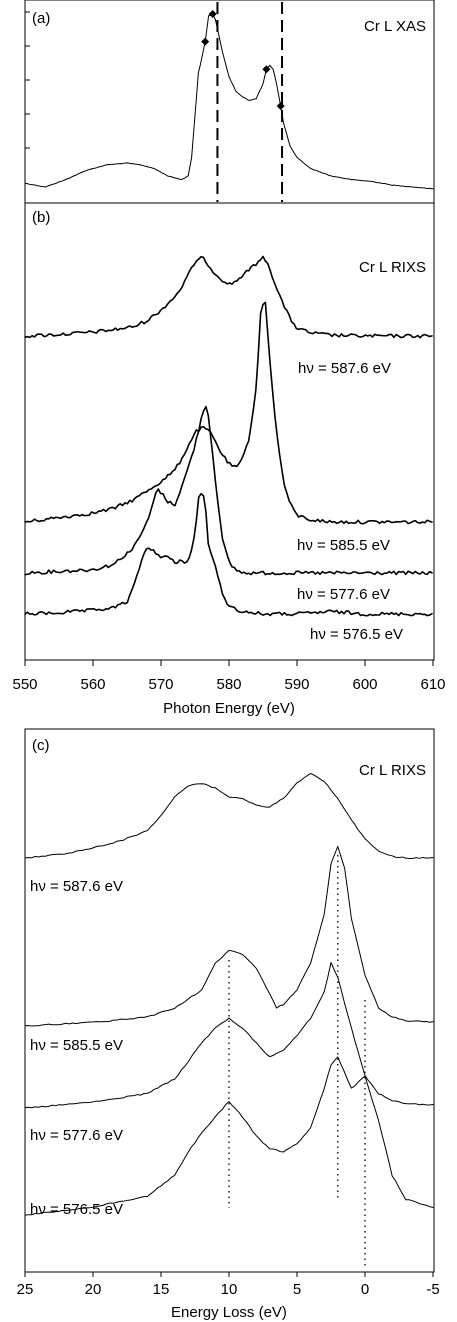  What do you see at coordinates (343, 594) in the screenshot?
I see `panel-b-label-577-6: hν = 577.6 eV` at bounding box center [343, 594].